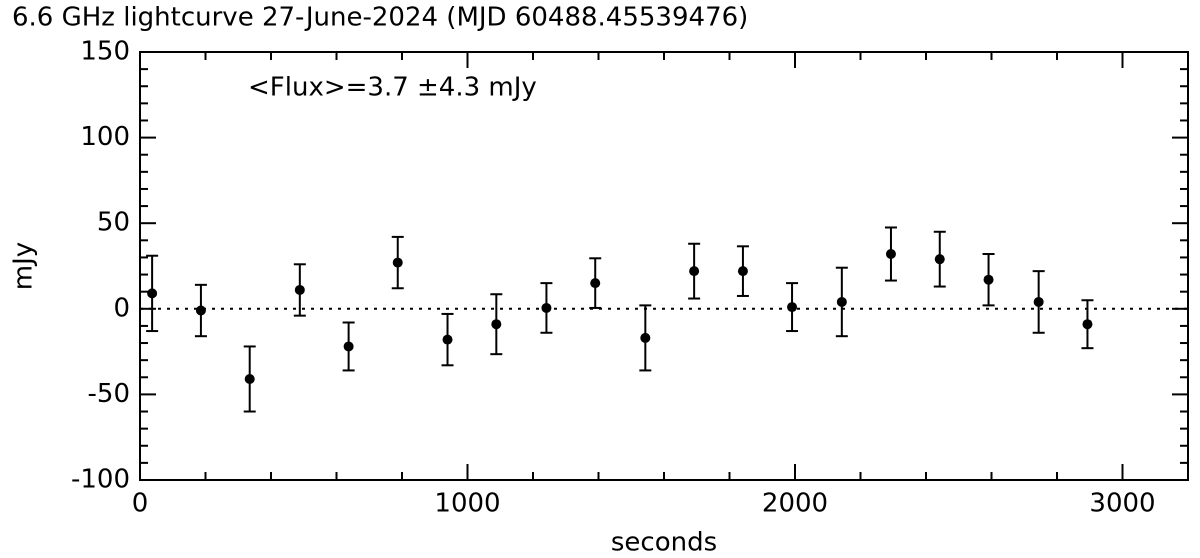 Image resolution: width=1200 pixels, height=558 pixels. I want to click on y-tick-label: 50, so click(113, 223).